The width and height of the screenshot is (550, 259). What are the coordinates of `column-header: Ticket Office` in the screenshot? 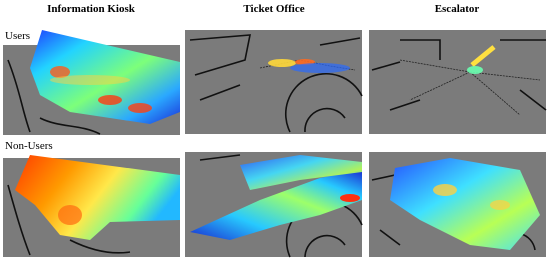 It's located at (273, 9).